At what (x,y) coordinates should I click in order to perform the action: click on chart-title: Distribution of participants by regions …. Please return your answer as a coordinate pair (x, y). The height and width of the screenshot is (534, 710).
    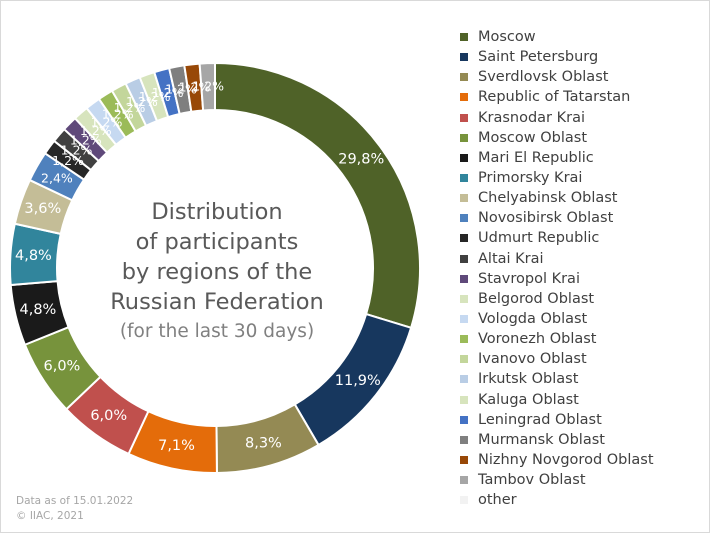
    Looking at the image, I should click on (217, 272).